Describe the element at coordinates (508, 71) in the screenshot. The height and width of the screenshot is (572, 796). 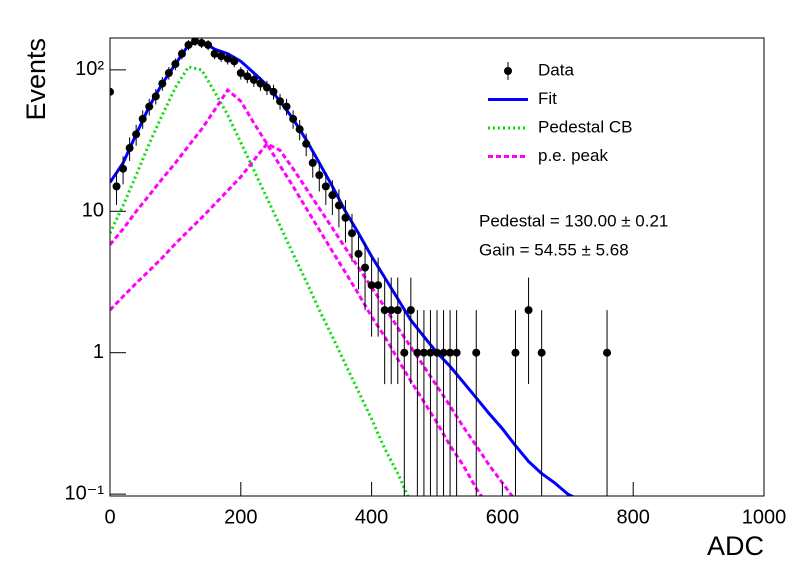
I see `legend-swatch` at that location.